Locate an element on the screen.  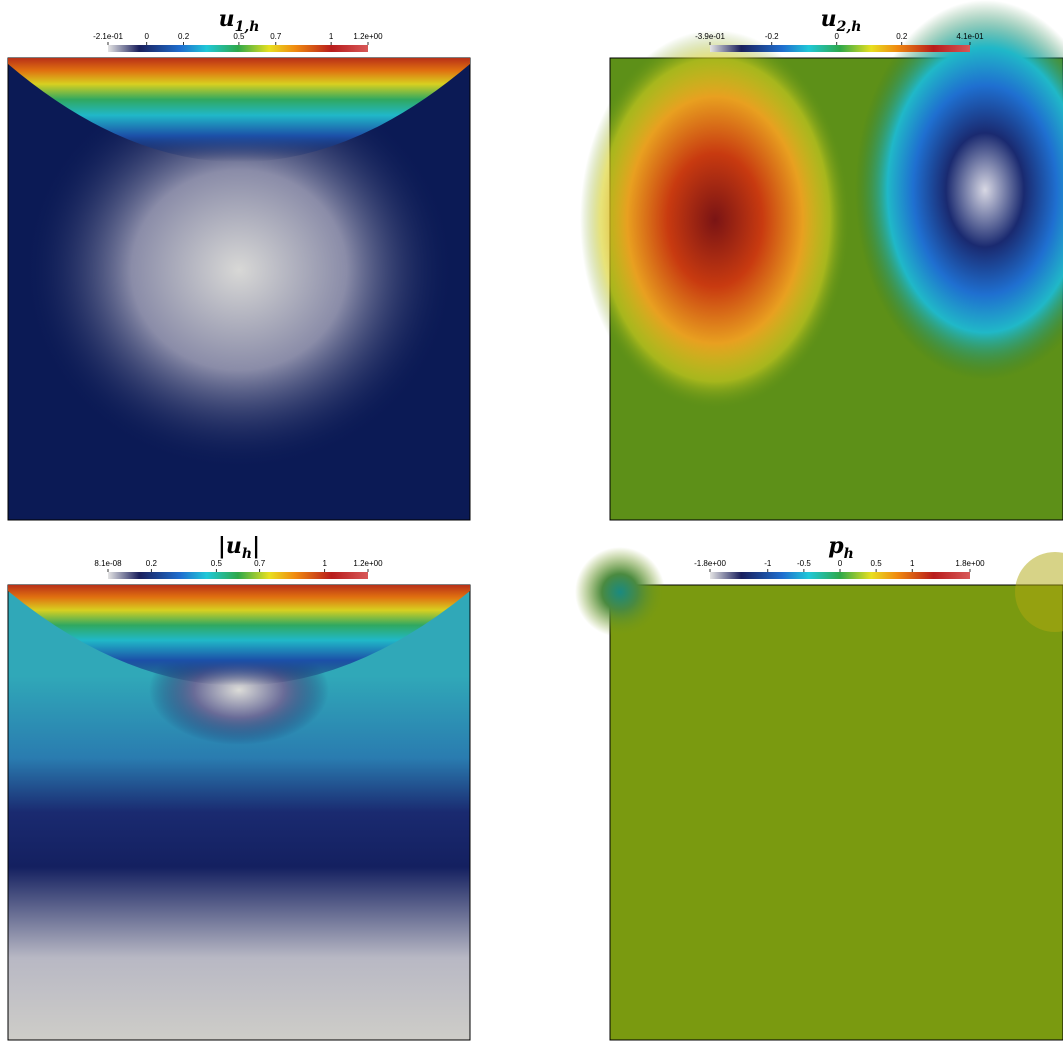
panel-title: u2,h is located at coordinates (841, 20).